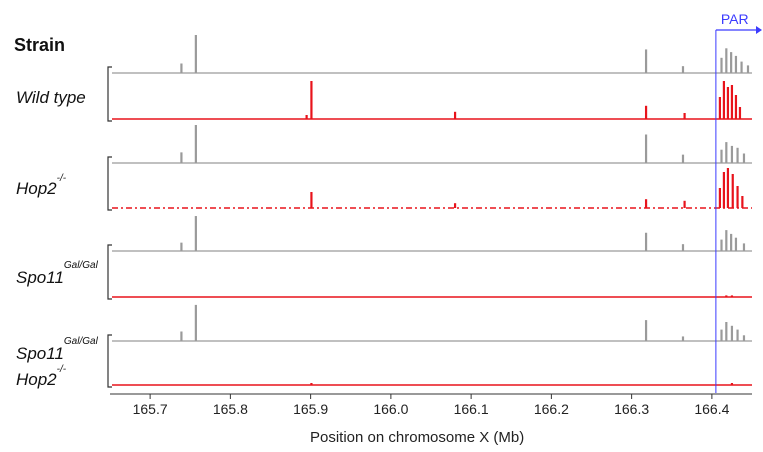 Image resolution: width=763 pixels, height=452 pixels. I want to click on group-label-spo11-hop2: Spo11Gal/Gal, so click(57, 350).